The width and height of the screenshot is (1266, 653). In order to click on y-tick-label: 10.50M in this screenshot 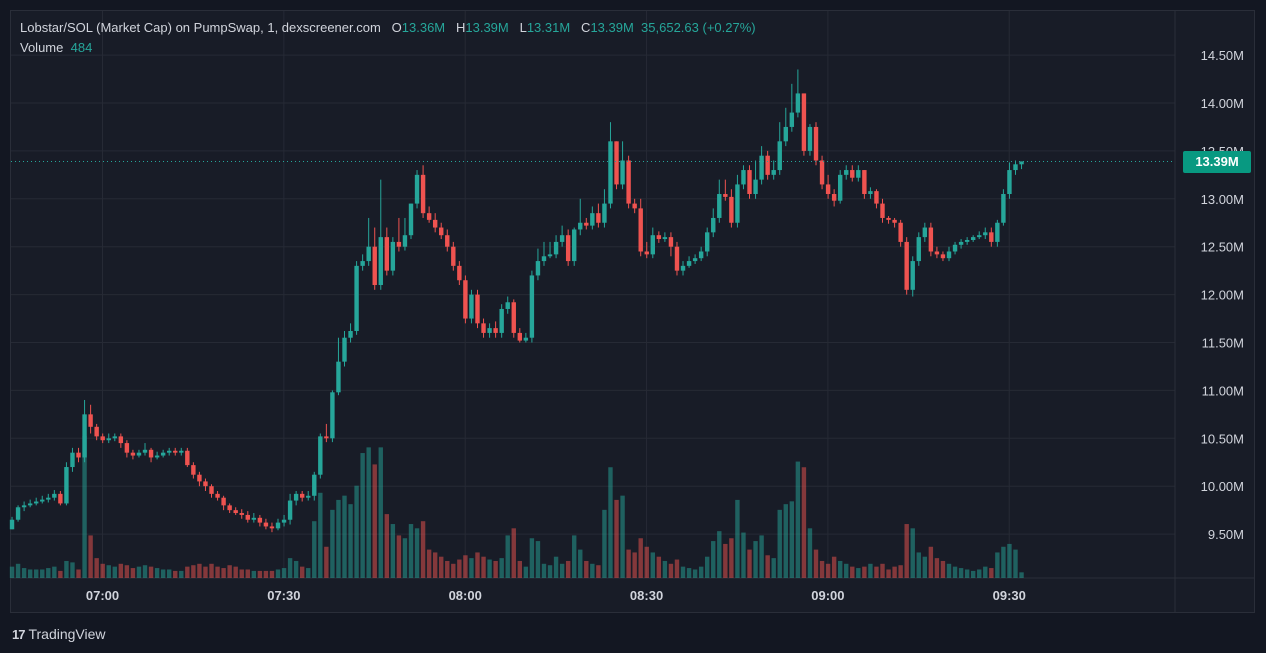, I will do `click(1222, 438)`.